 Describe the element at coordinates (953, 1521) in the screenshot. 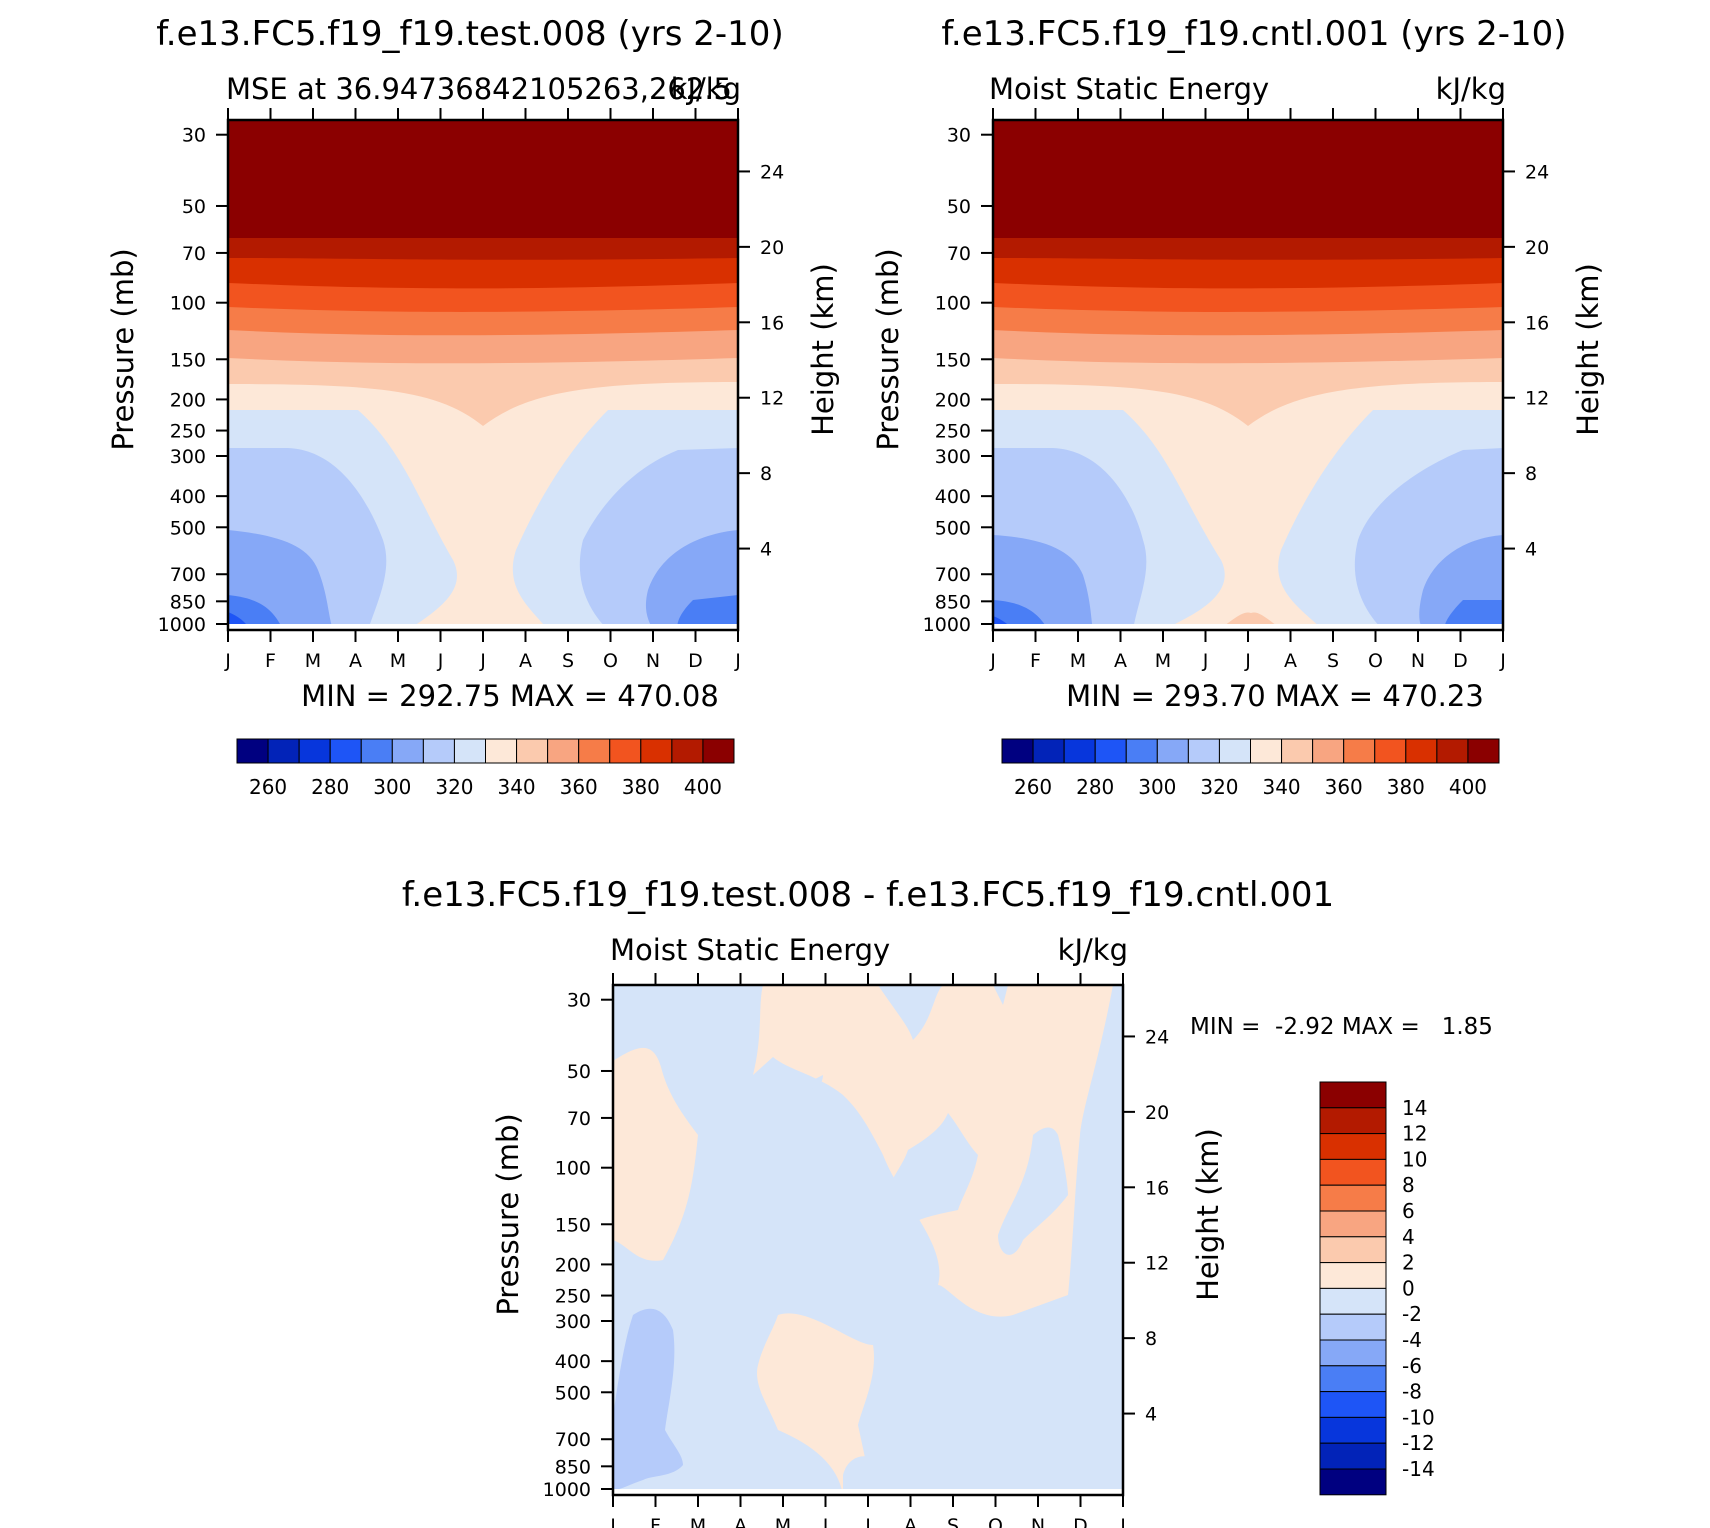

I see `panel-diff-month-label: S` at that location.